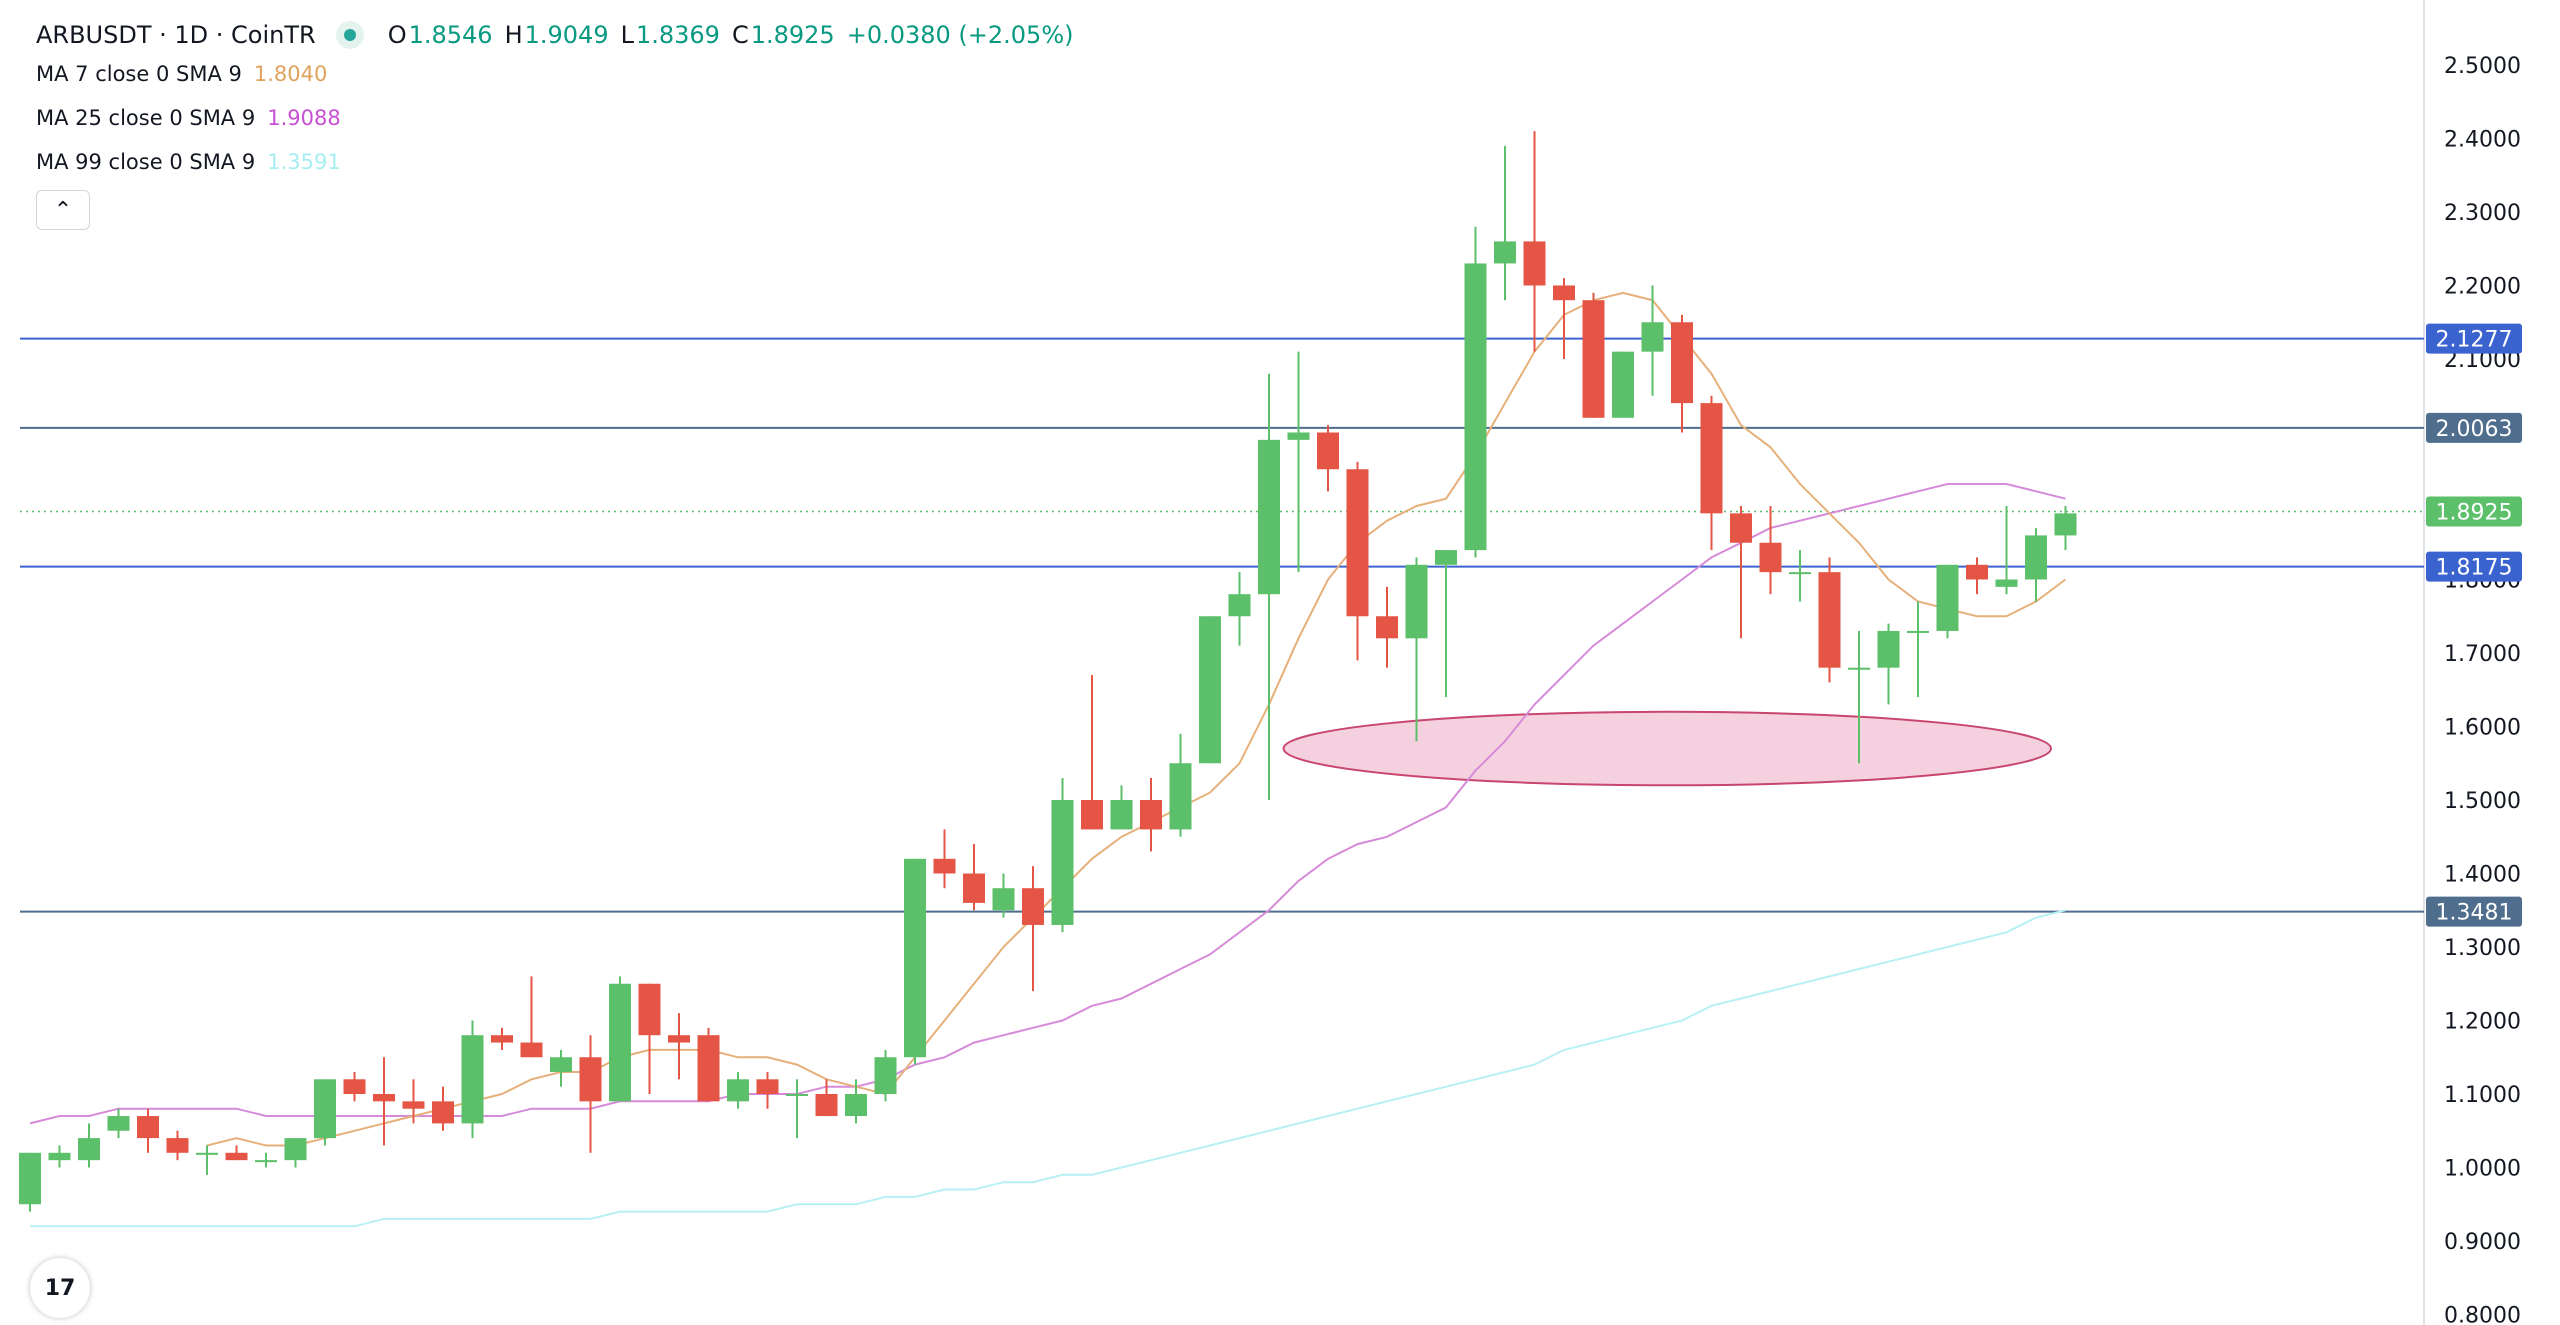 Image resolution: width=2560 pixels, height=1325 pixels. I want to click on last-price-label-bg, so click(2474, 511).